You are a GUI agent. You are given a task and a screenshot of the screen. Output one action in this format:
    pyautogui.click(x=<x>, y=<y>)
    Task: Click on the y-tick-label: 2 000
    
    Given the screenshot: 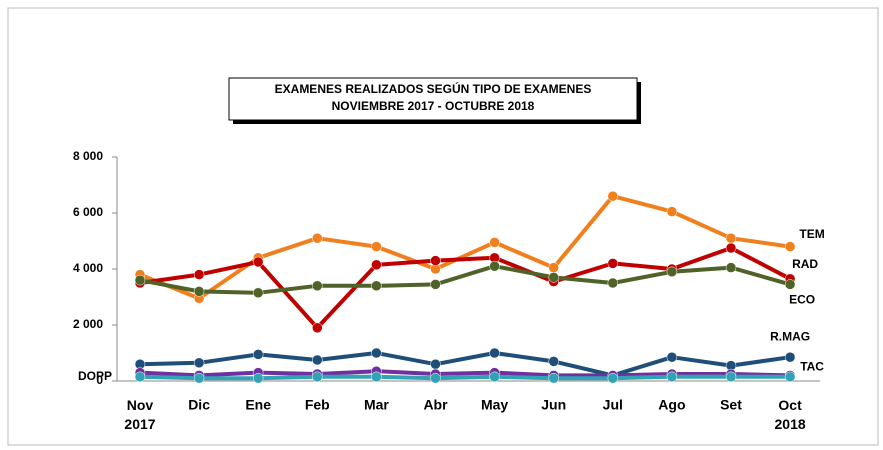 What is the action you would take?
    pyautogui.click(x=88, y=324)
    